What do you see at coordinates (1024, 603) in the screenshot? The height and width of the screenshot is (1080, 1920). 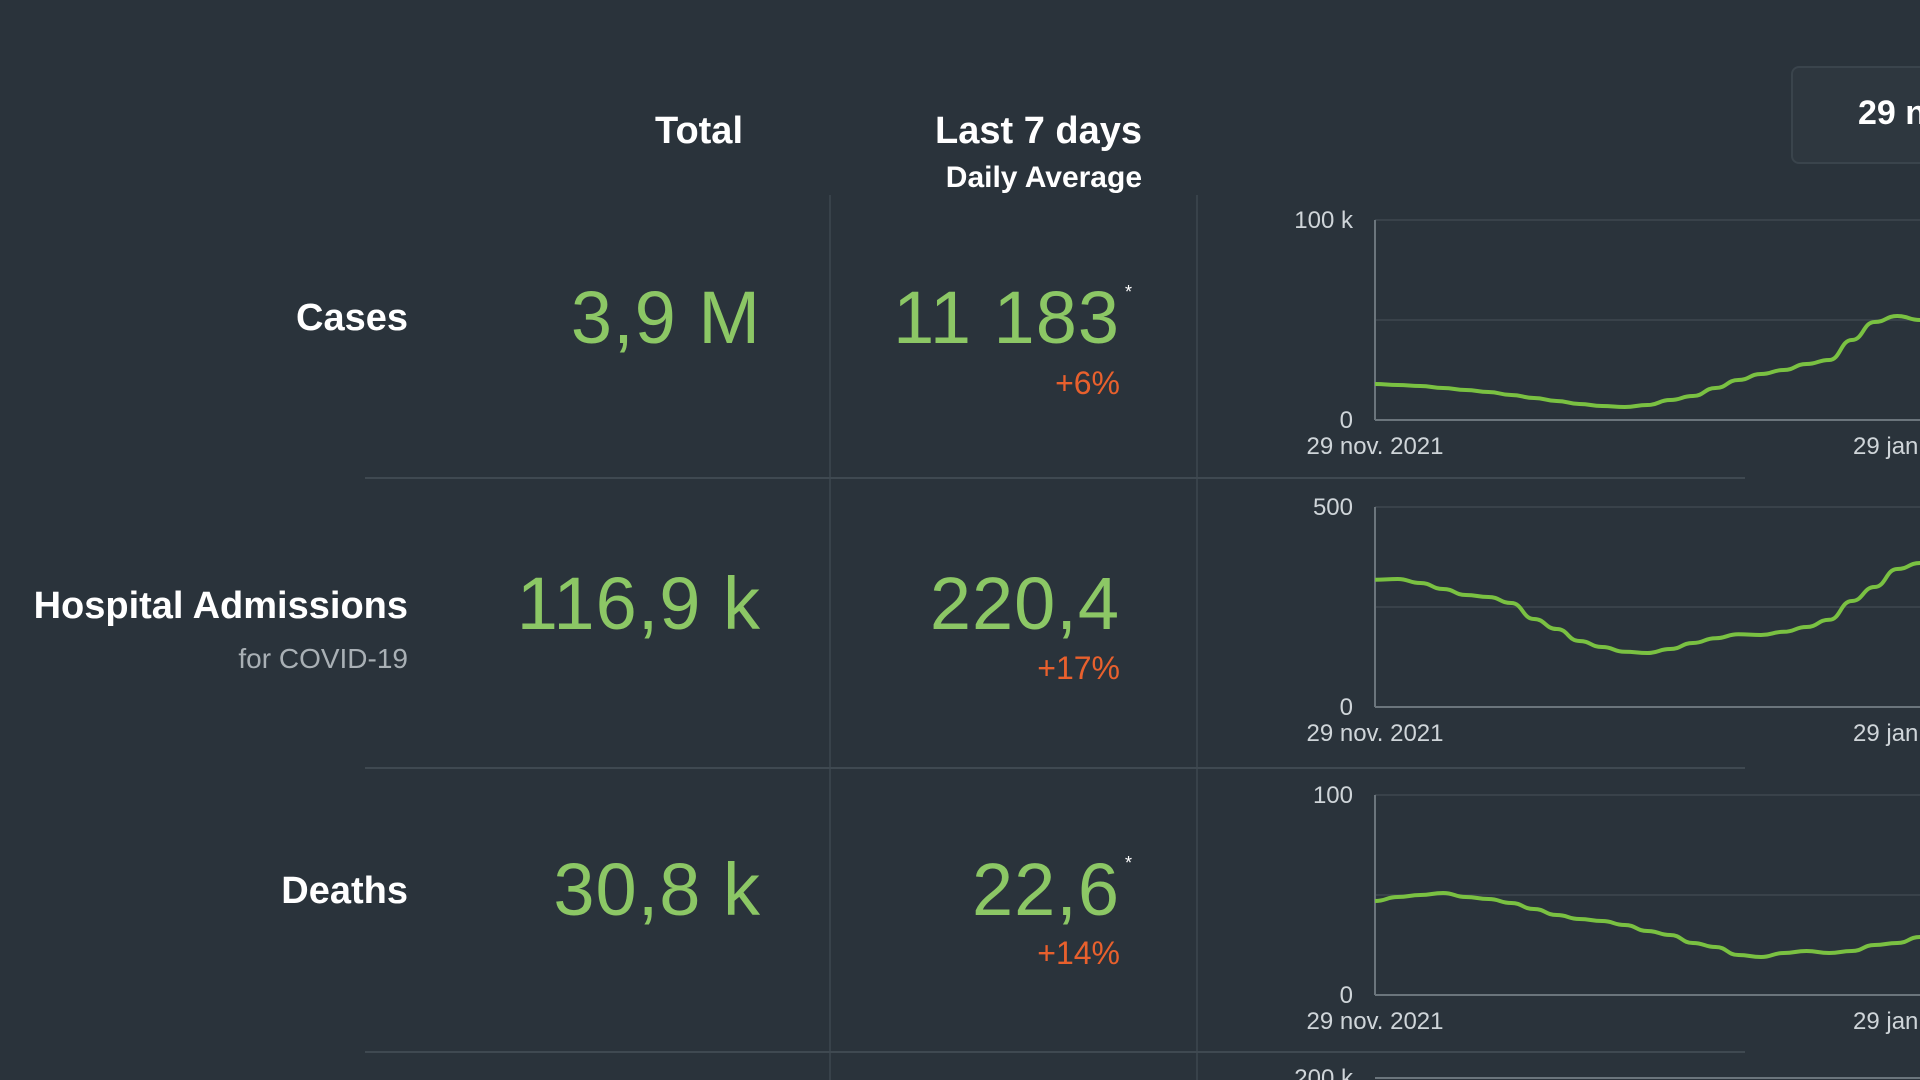 I see `daily-average-value: 220,4` at bounding box center [1024, 603].